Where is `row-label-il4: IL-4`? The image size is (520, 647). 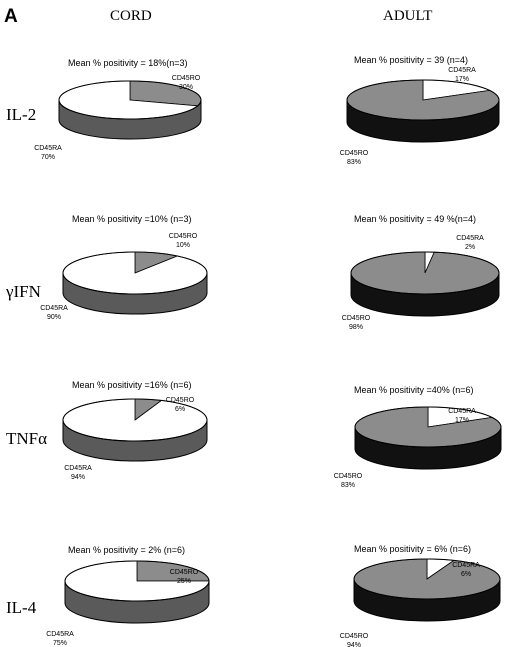 row-label-il4: IL-4 is located at coordinates (21, 607).